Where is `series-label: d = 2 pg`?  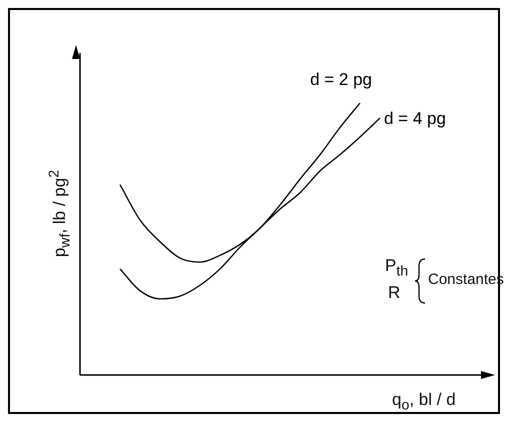
series-label: d = 2 pg is located at coordinates (341, 80).